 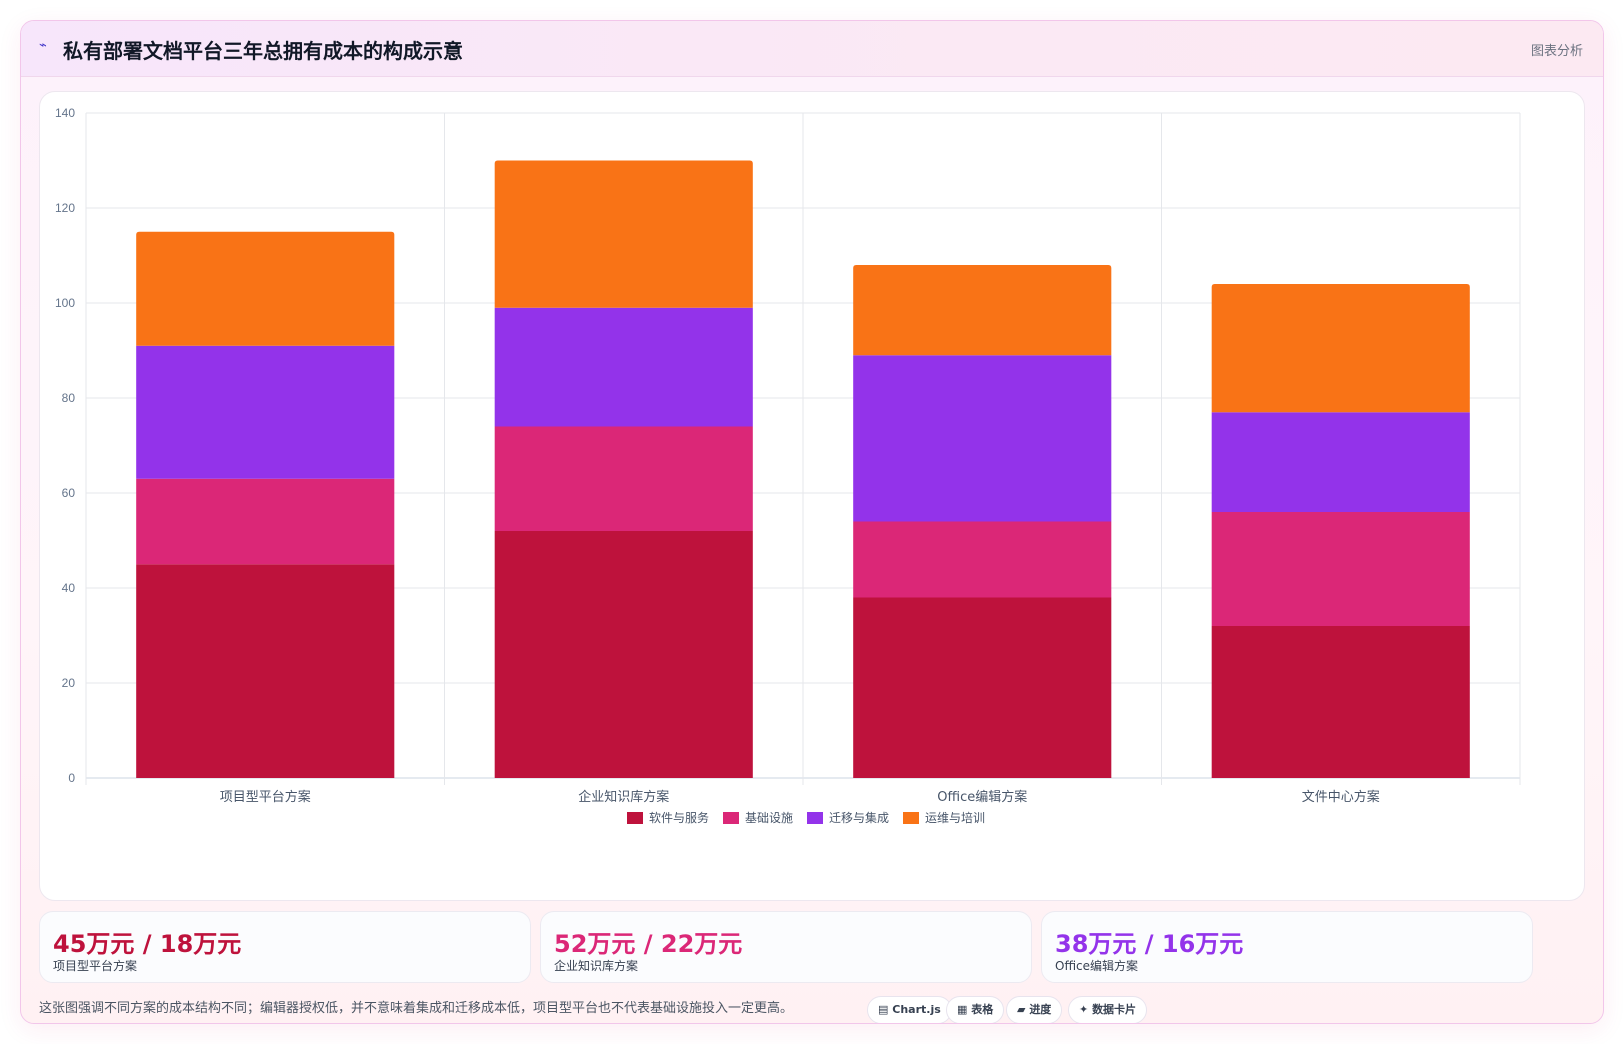 I want to click on y-tick-label: 100, so click(x=65, y=303).